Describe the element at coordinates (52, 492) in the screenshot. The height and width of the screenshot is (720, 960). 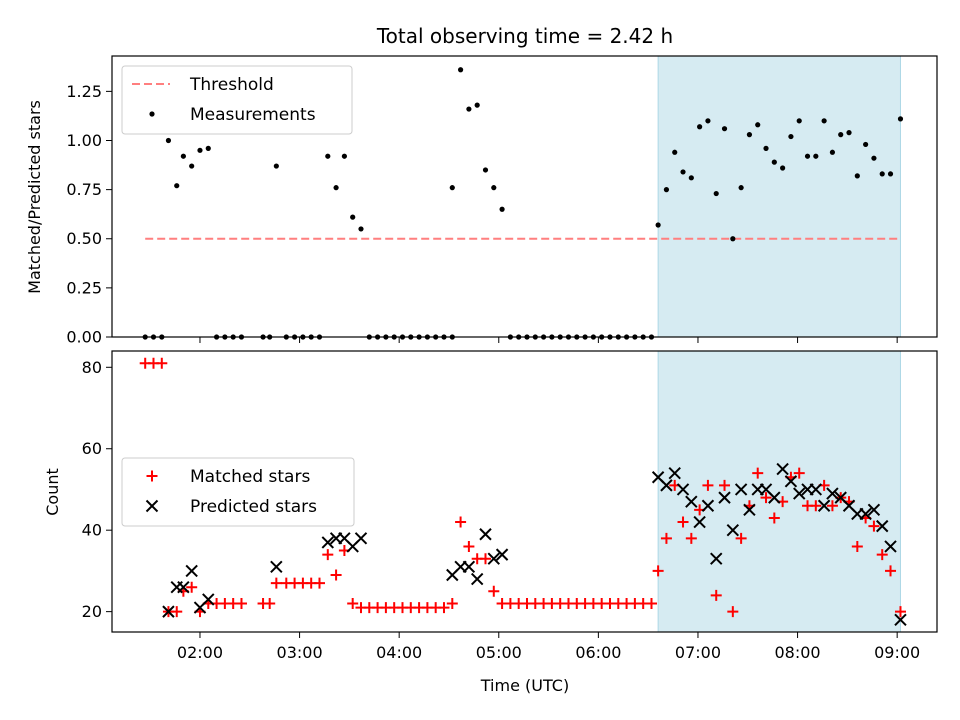
I see `count-y-axis-label: Count` at that location.